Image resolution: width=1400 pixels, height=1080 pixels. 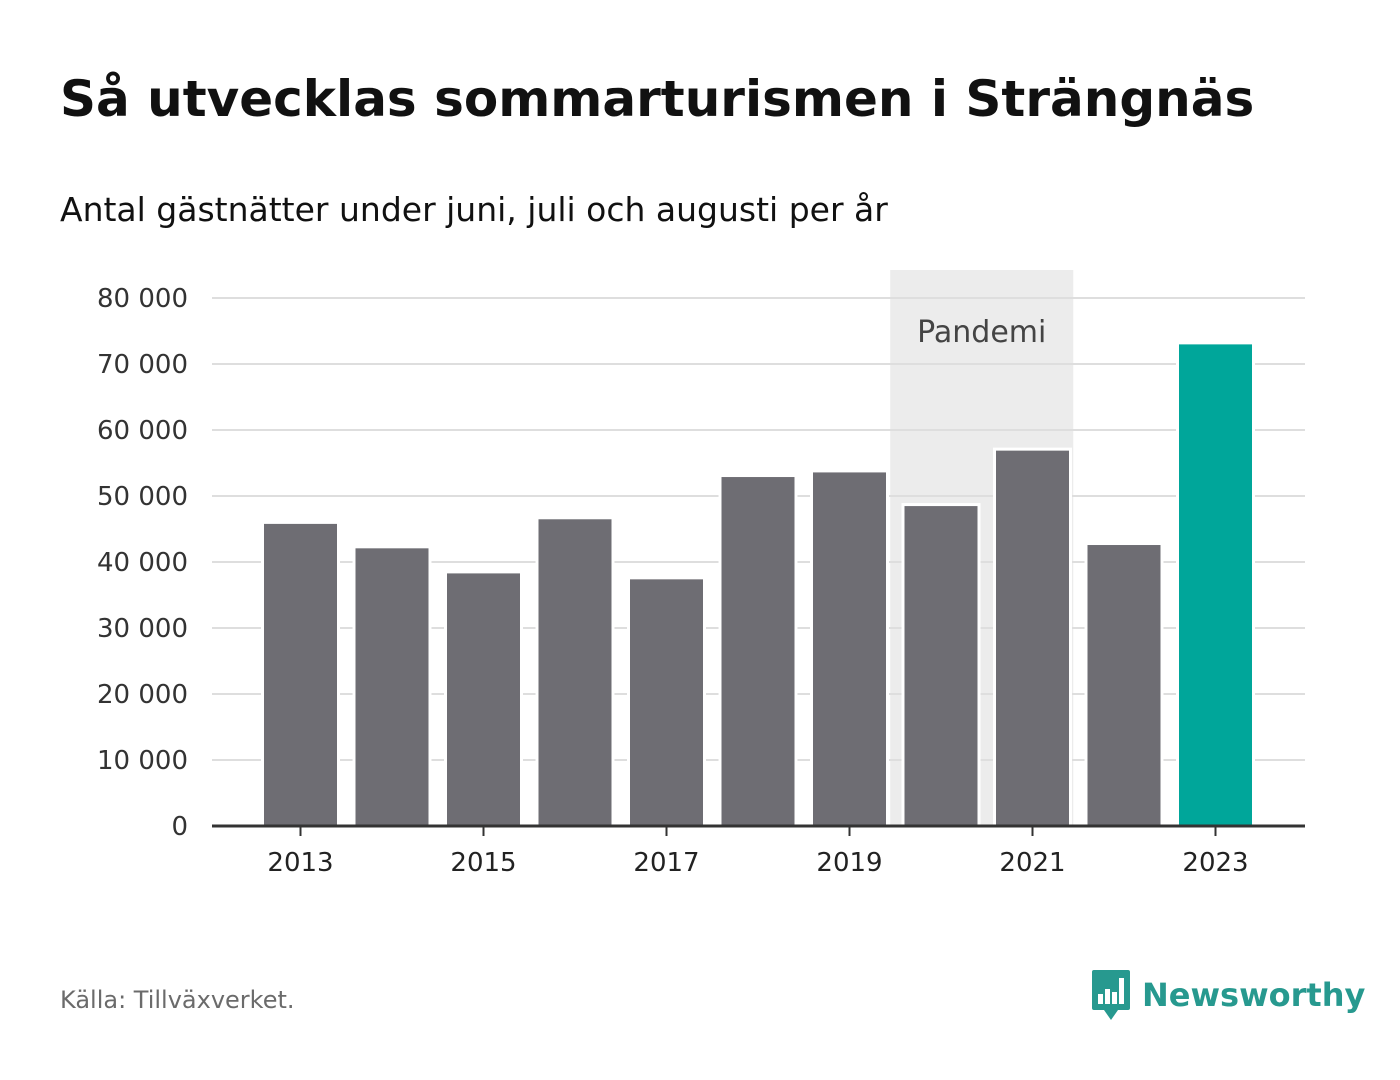 I want to click on y-tick-label: 10 000, so click(x=142, y=761).